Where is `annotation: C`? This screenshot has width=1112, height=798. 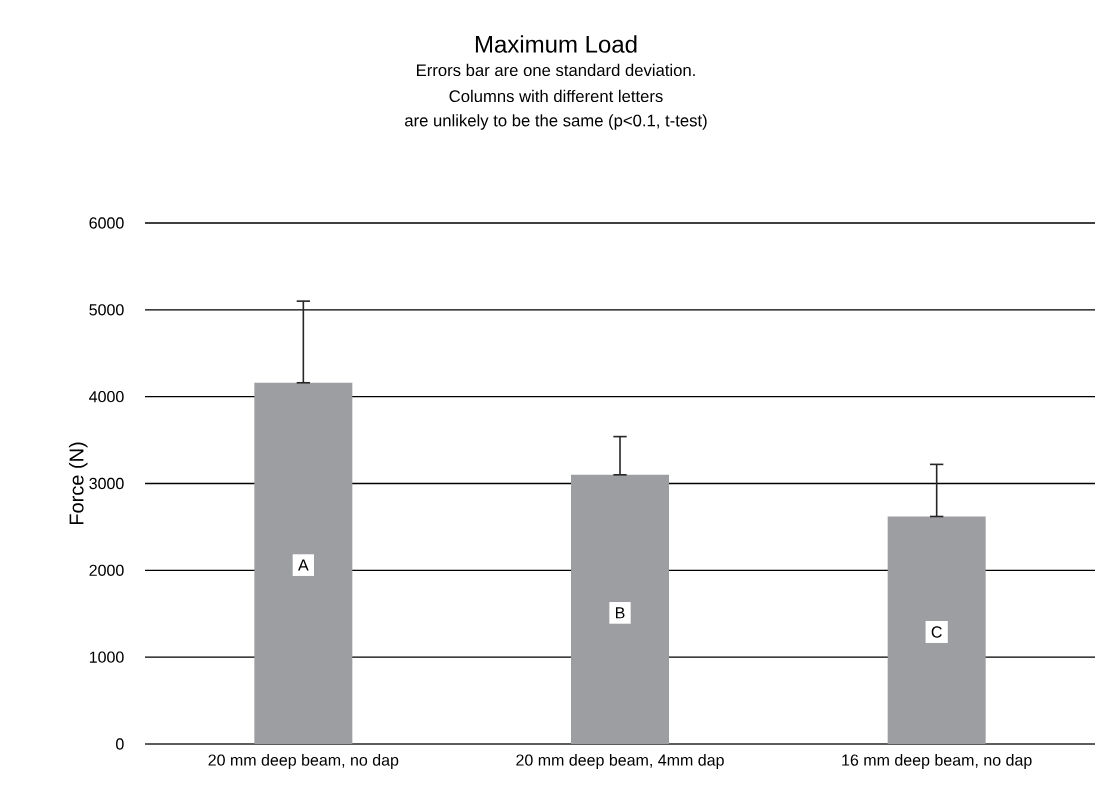
annotation: C is located at coordinates (936, 632).